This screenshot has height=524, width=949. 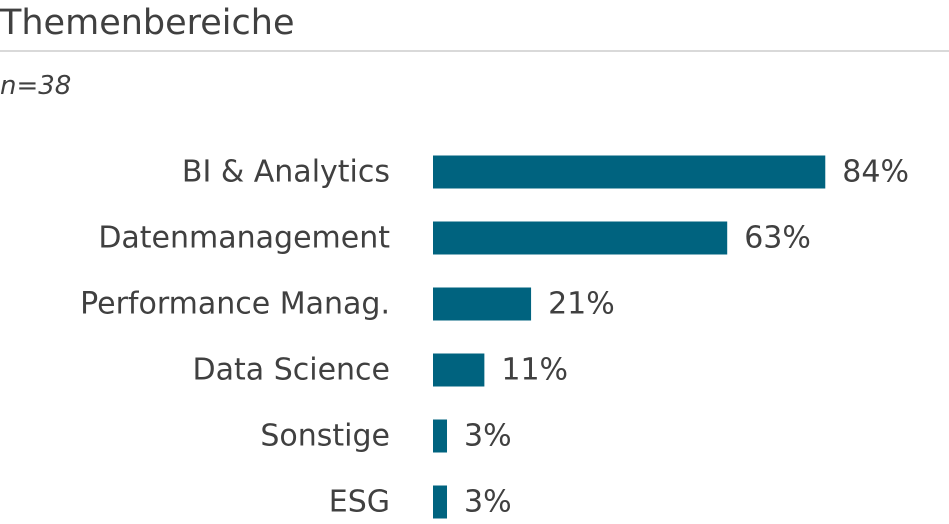 What do you see at coordinates (286, 172) in the screenshot?
I see `category-label: BI & Analytics` at bounding box center [286, 172].